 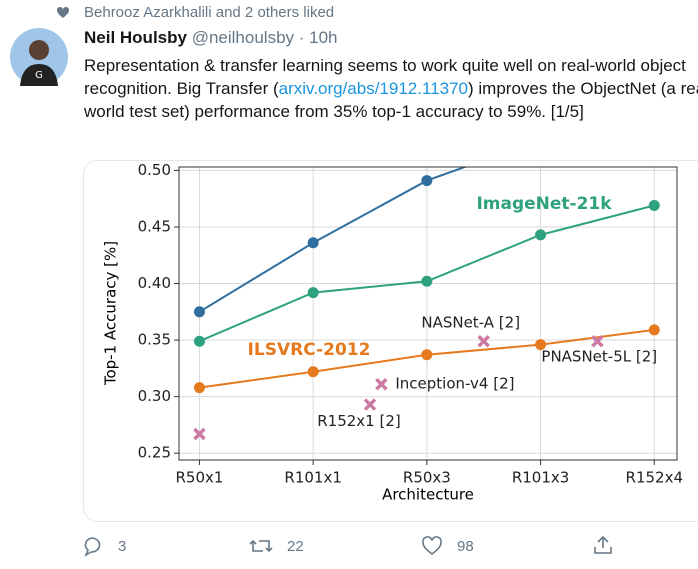 I want to click on x-tick-label: R101x3, so click(x=540, y=478).